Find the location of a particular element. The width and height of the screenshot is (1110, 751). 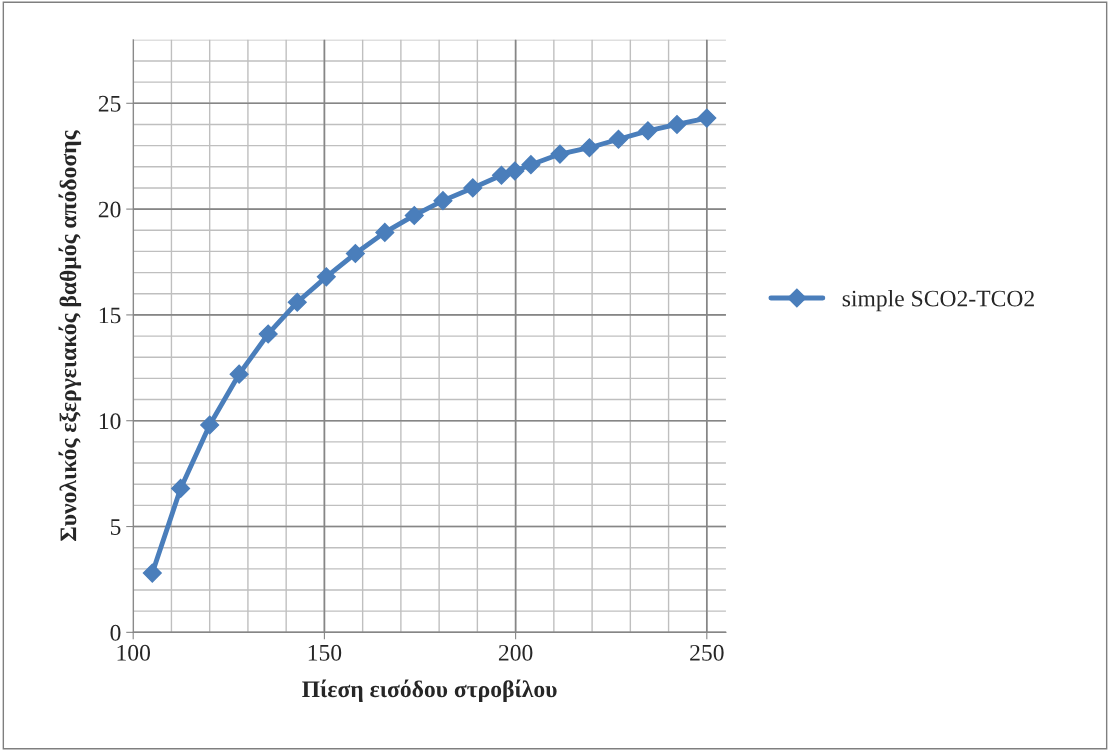

y-axis-title: Συνολικός εξεργειακός βαθμός απόδοσης is located at coordinates (70, 335).